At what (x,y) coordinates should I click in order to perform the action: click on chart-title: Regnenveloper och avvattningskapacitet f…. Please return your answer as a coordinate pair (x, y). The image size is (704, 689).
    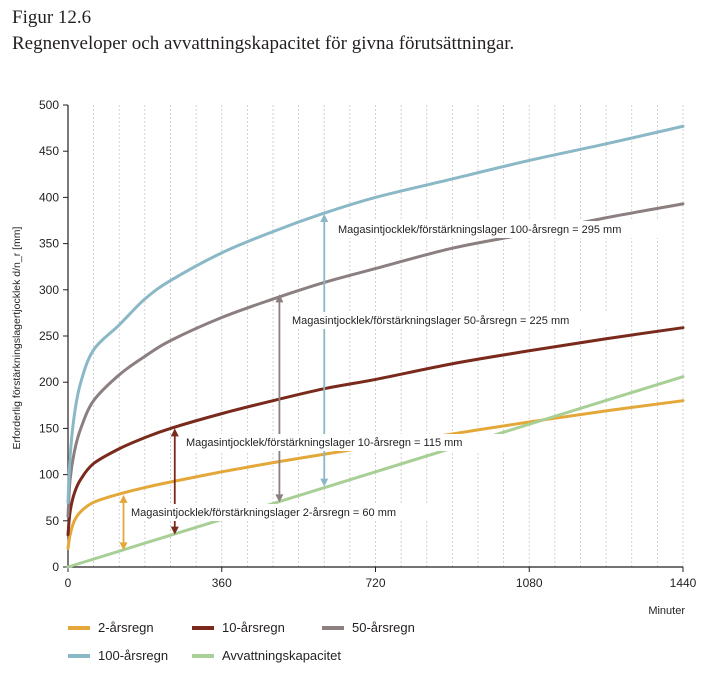
    Looking at the image, I should click on (263, 43).